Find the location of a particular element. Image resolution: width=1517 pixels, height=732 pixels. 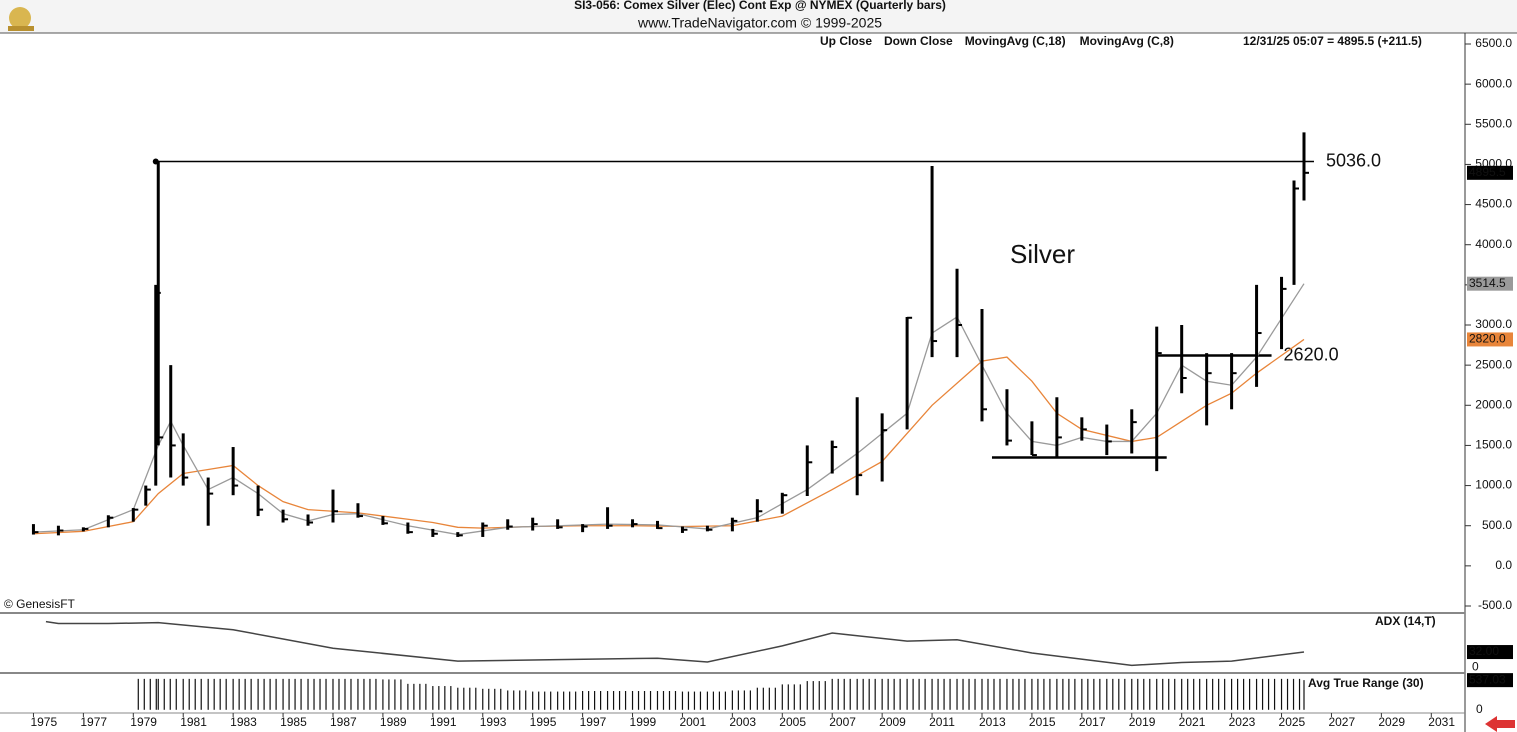

value-tag-label: 537.03 is located at coordinates (1487, 679).